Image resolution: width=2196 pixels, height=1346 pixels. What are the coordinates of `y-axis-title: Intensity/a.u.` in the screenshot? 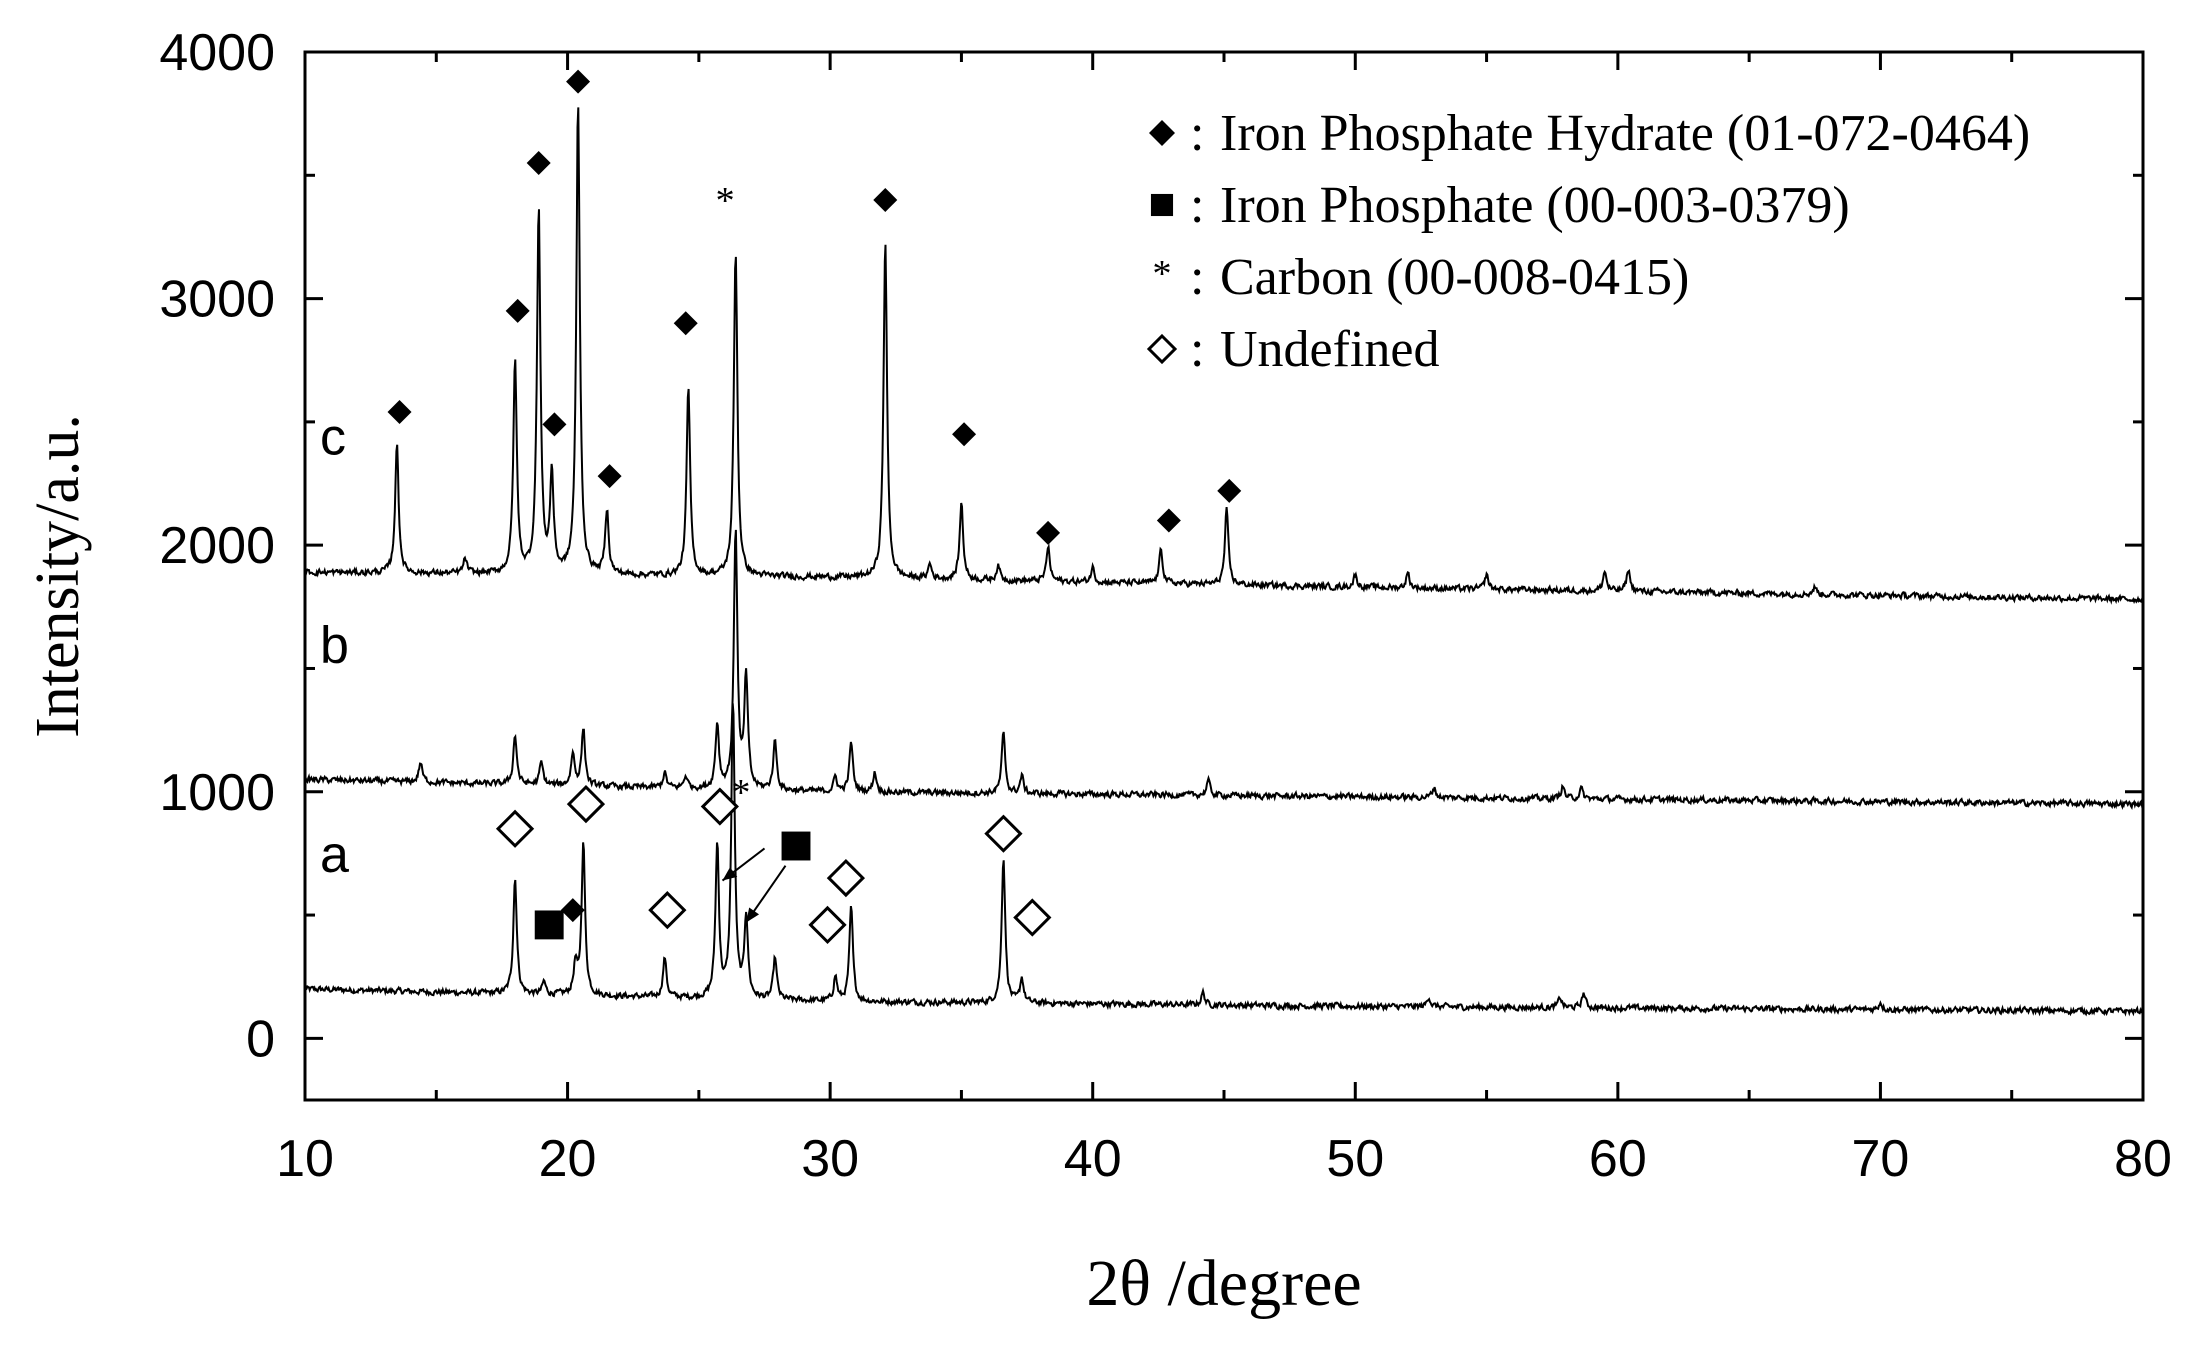 It's located at (58, 576).